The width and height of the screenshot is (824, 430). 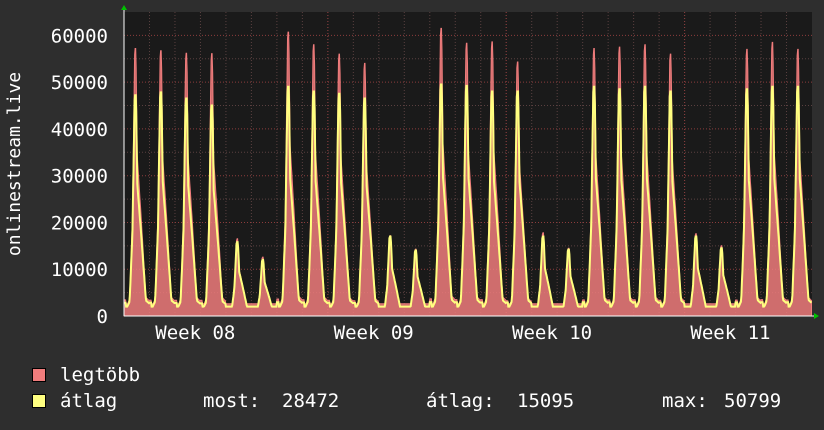 What do you see at coordinates (374, 333) in the screenshot?
I see `x-tick-label: Week 09` at bounding box center [374, 333].